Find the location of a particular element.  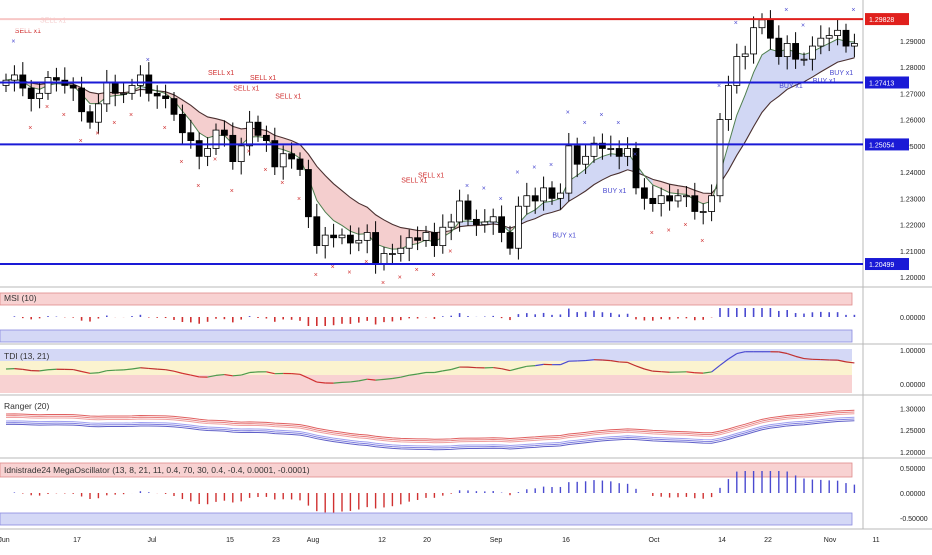

date-tick-label: 15 is located at coordinates (230, 540).